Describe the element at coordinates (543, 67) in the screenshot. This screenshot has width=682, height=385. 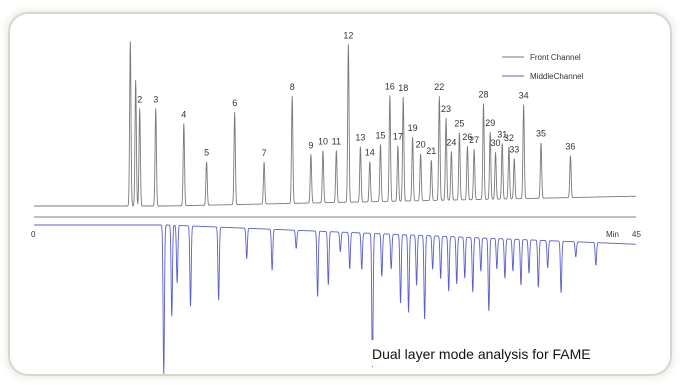
I see `legend: Front Channel MiddleChannel` at that location.